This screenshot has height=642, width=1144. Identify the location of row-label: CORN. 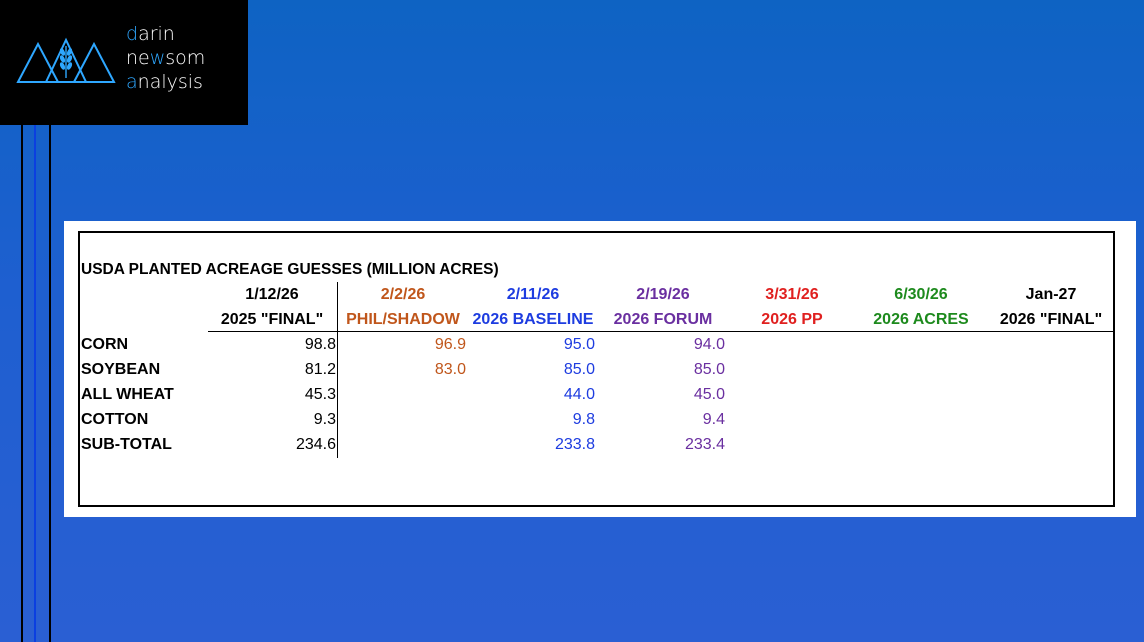
(105, 344).